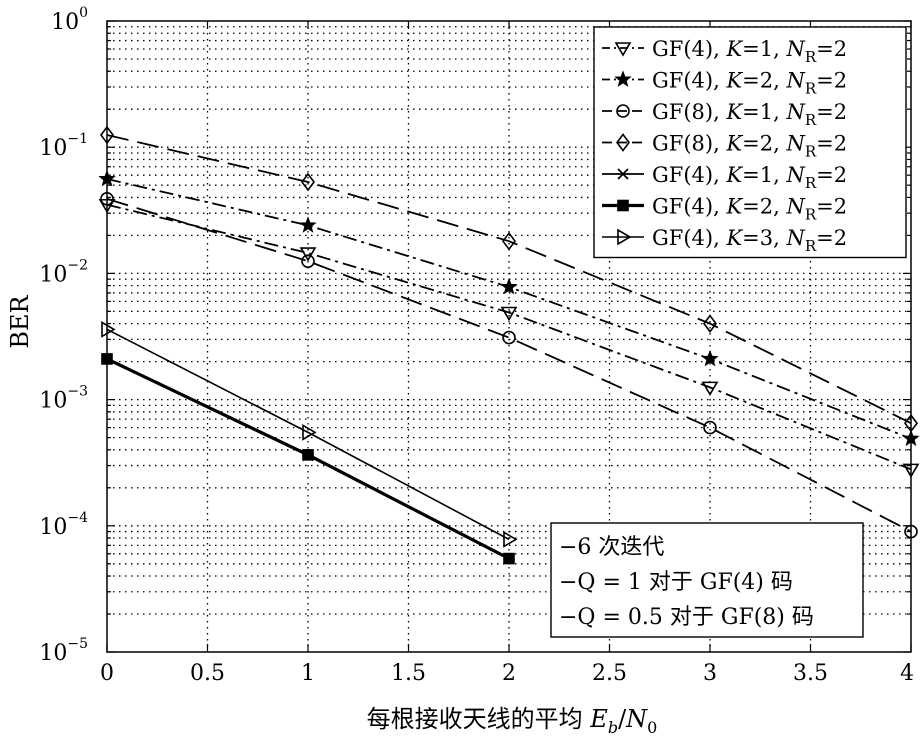 Image resolution: width=921 pixels, height=736 pixels. Describe the element at coordinates (623, 142) in the screenshot. I see `legend-marker-diamond` at that location.